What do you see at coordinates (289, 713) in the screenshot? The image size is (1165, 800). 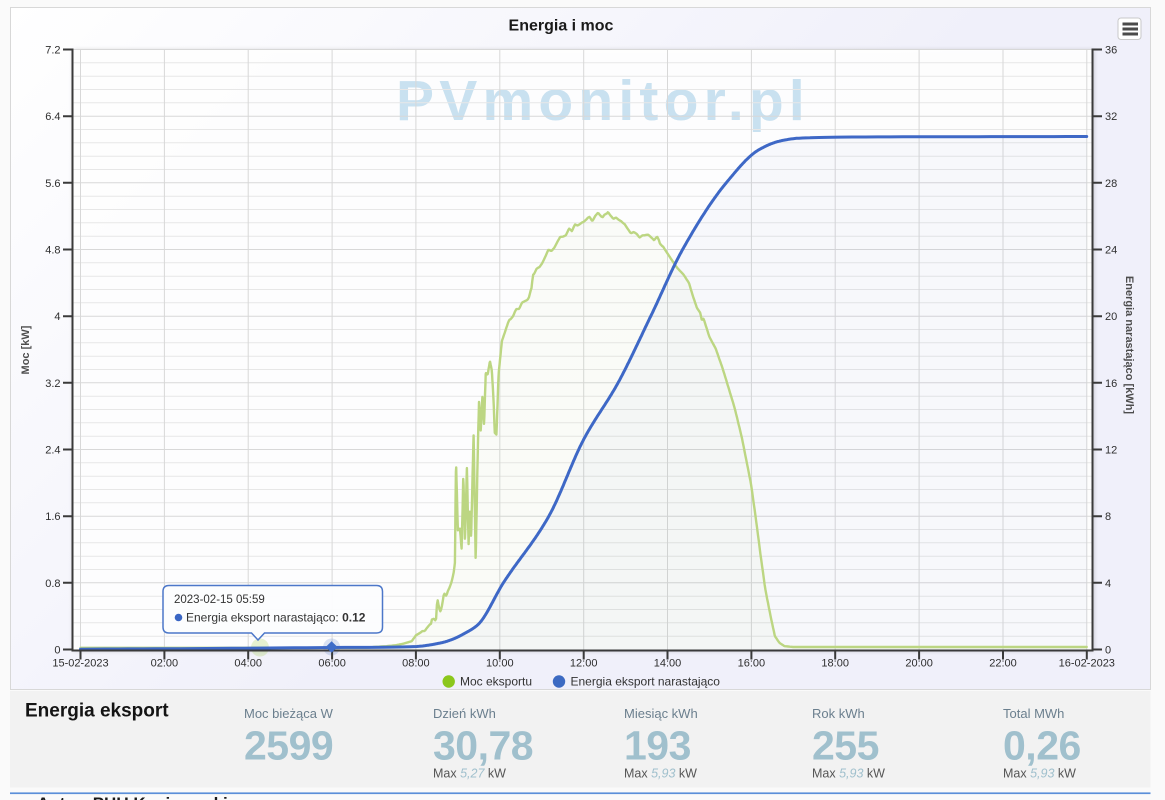 I see `svg-text: Moc bieżąca W` at bounding box center [289, 713].